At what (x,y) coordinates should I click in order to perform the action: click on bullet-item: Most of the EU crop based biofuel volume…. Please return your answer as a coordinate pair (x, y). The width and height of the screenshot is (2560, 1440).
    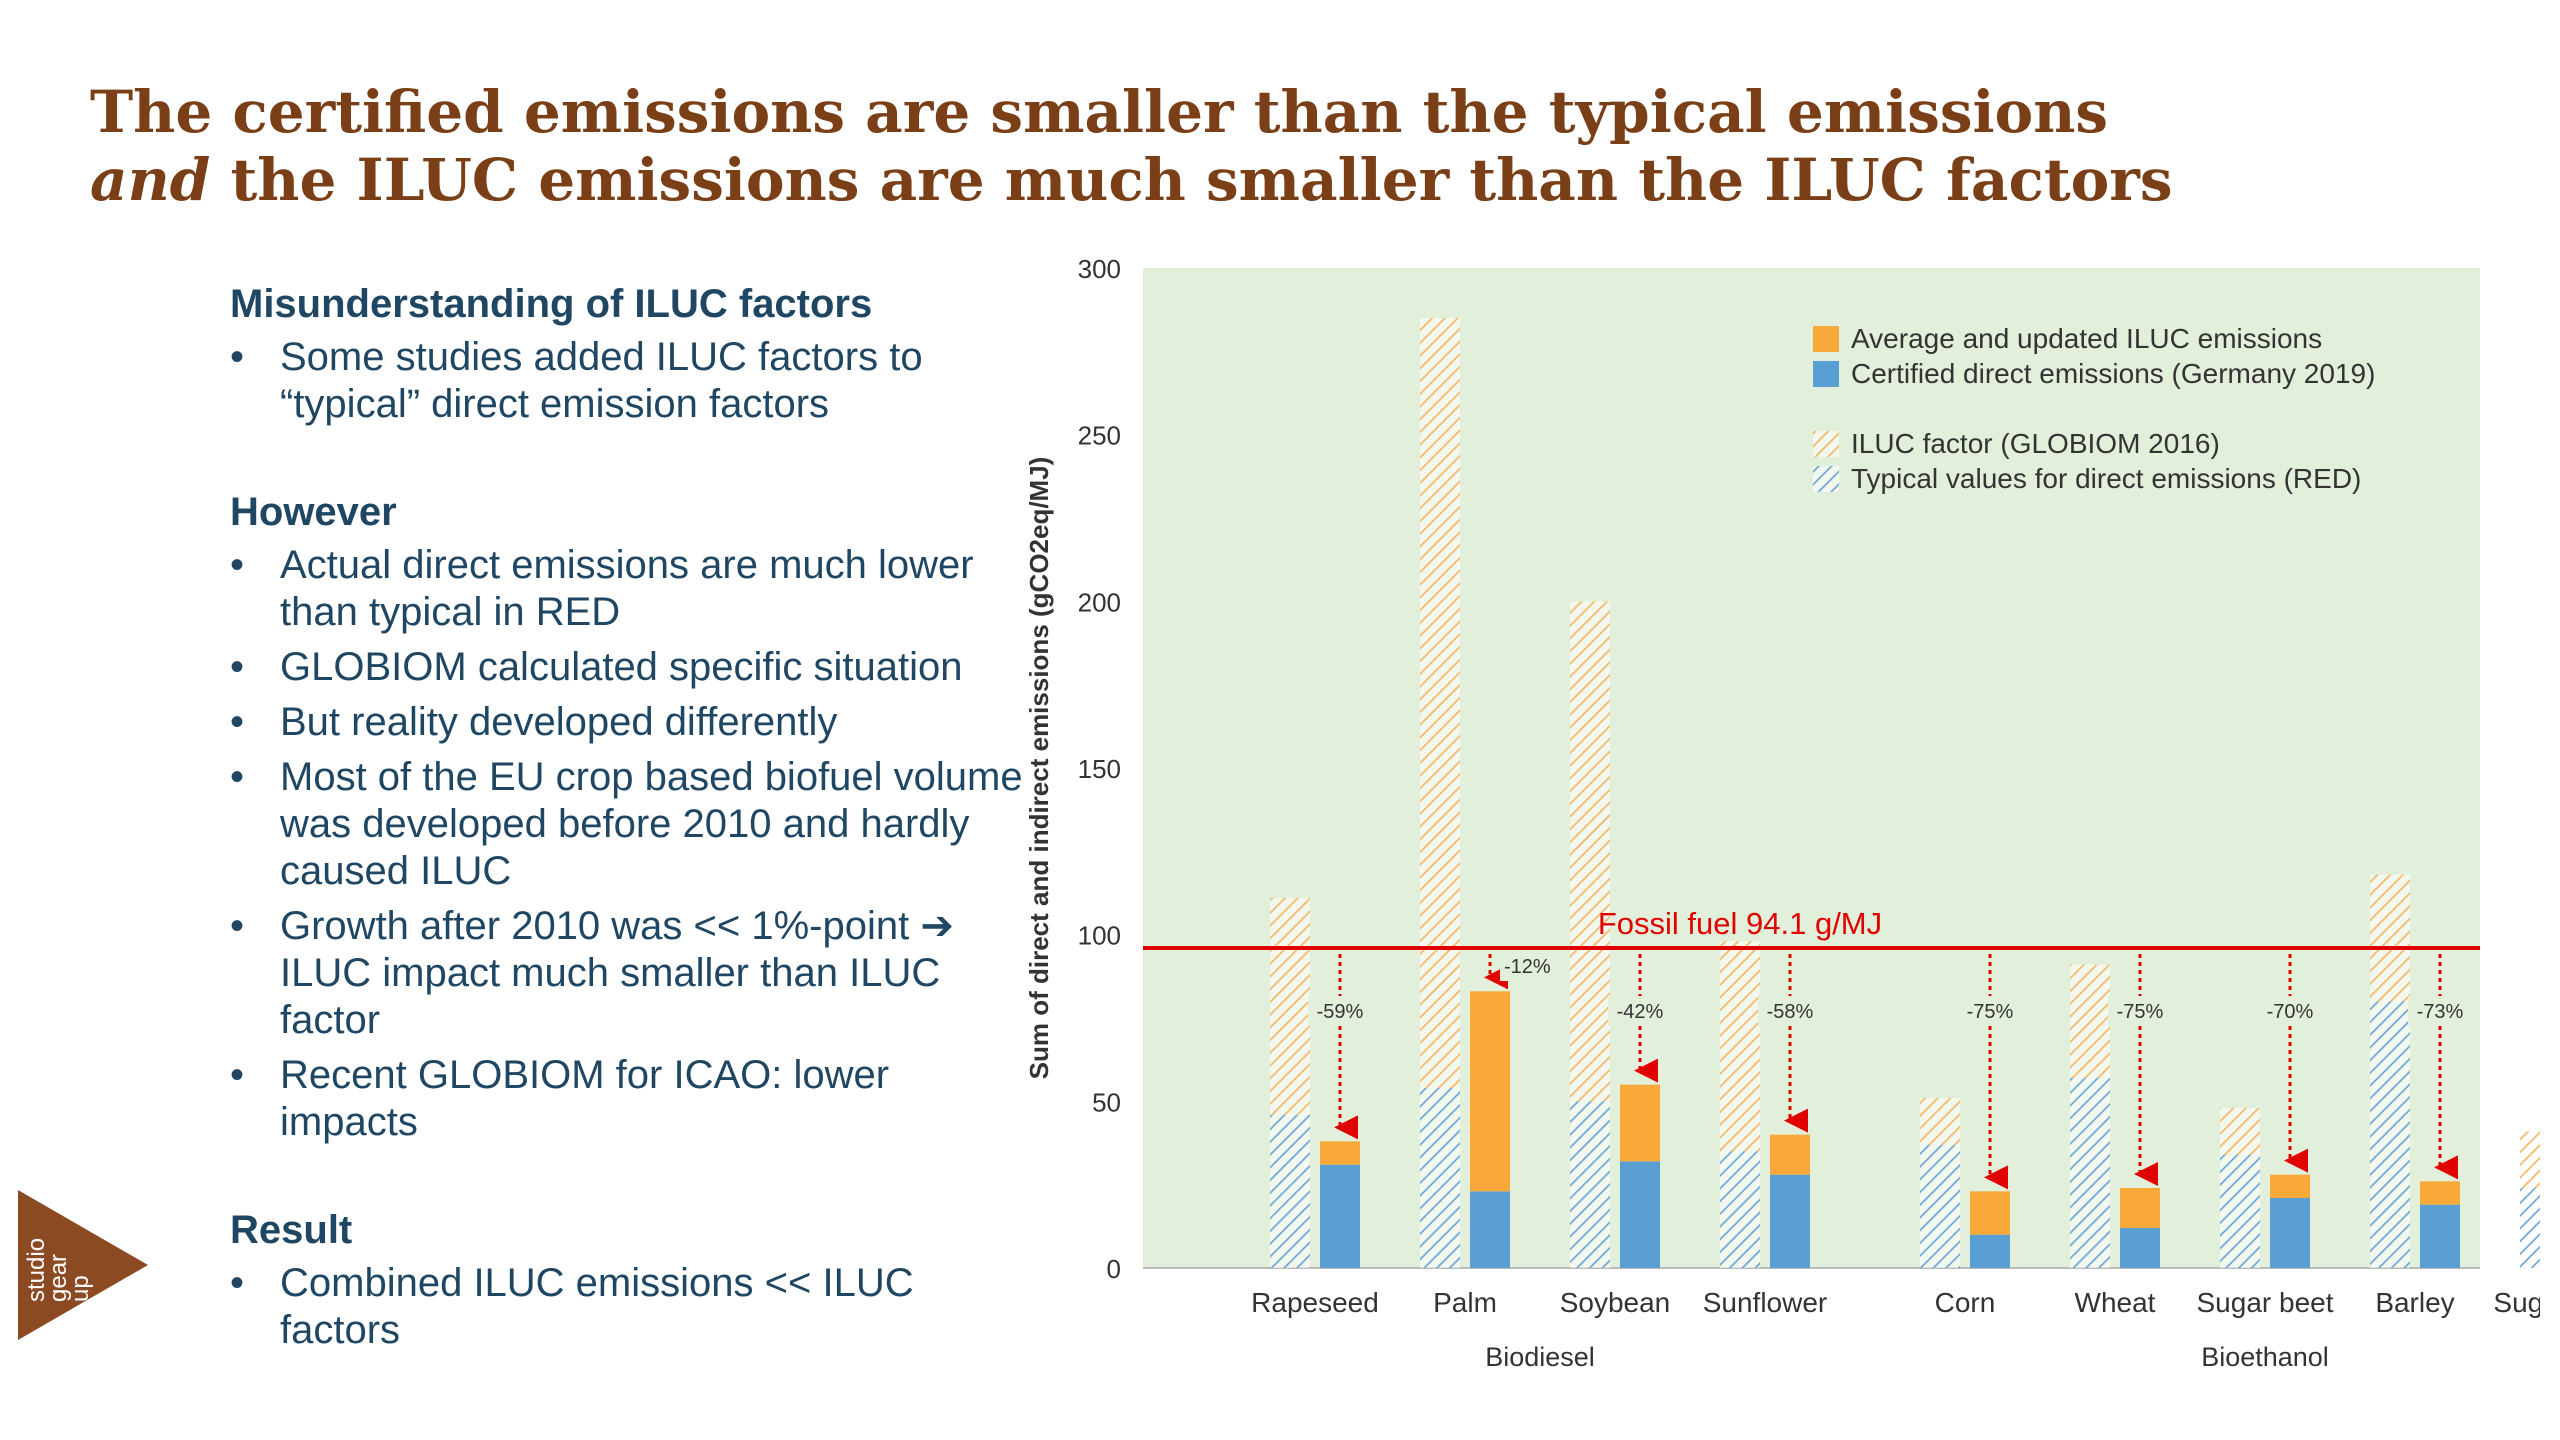
    Looking at the image, I should click on (630, 824).